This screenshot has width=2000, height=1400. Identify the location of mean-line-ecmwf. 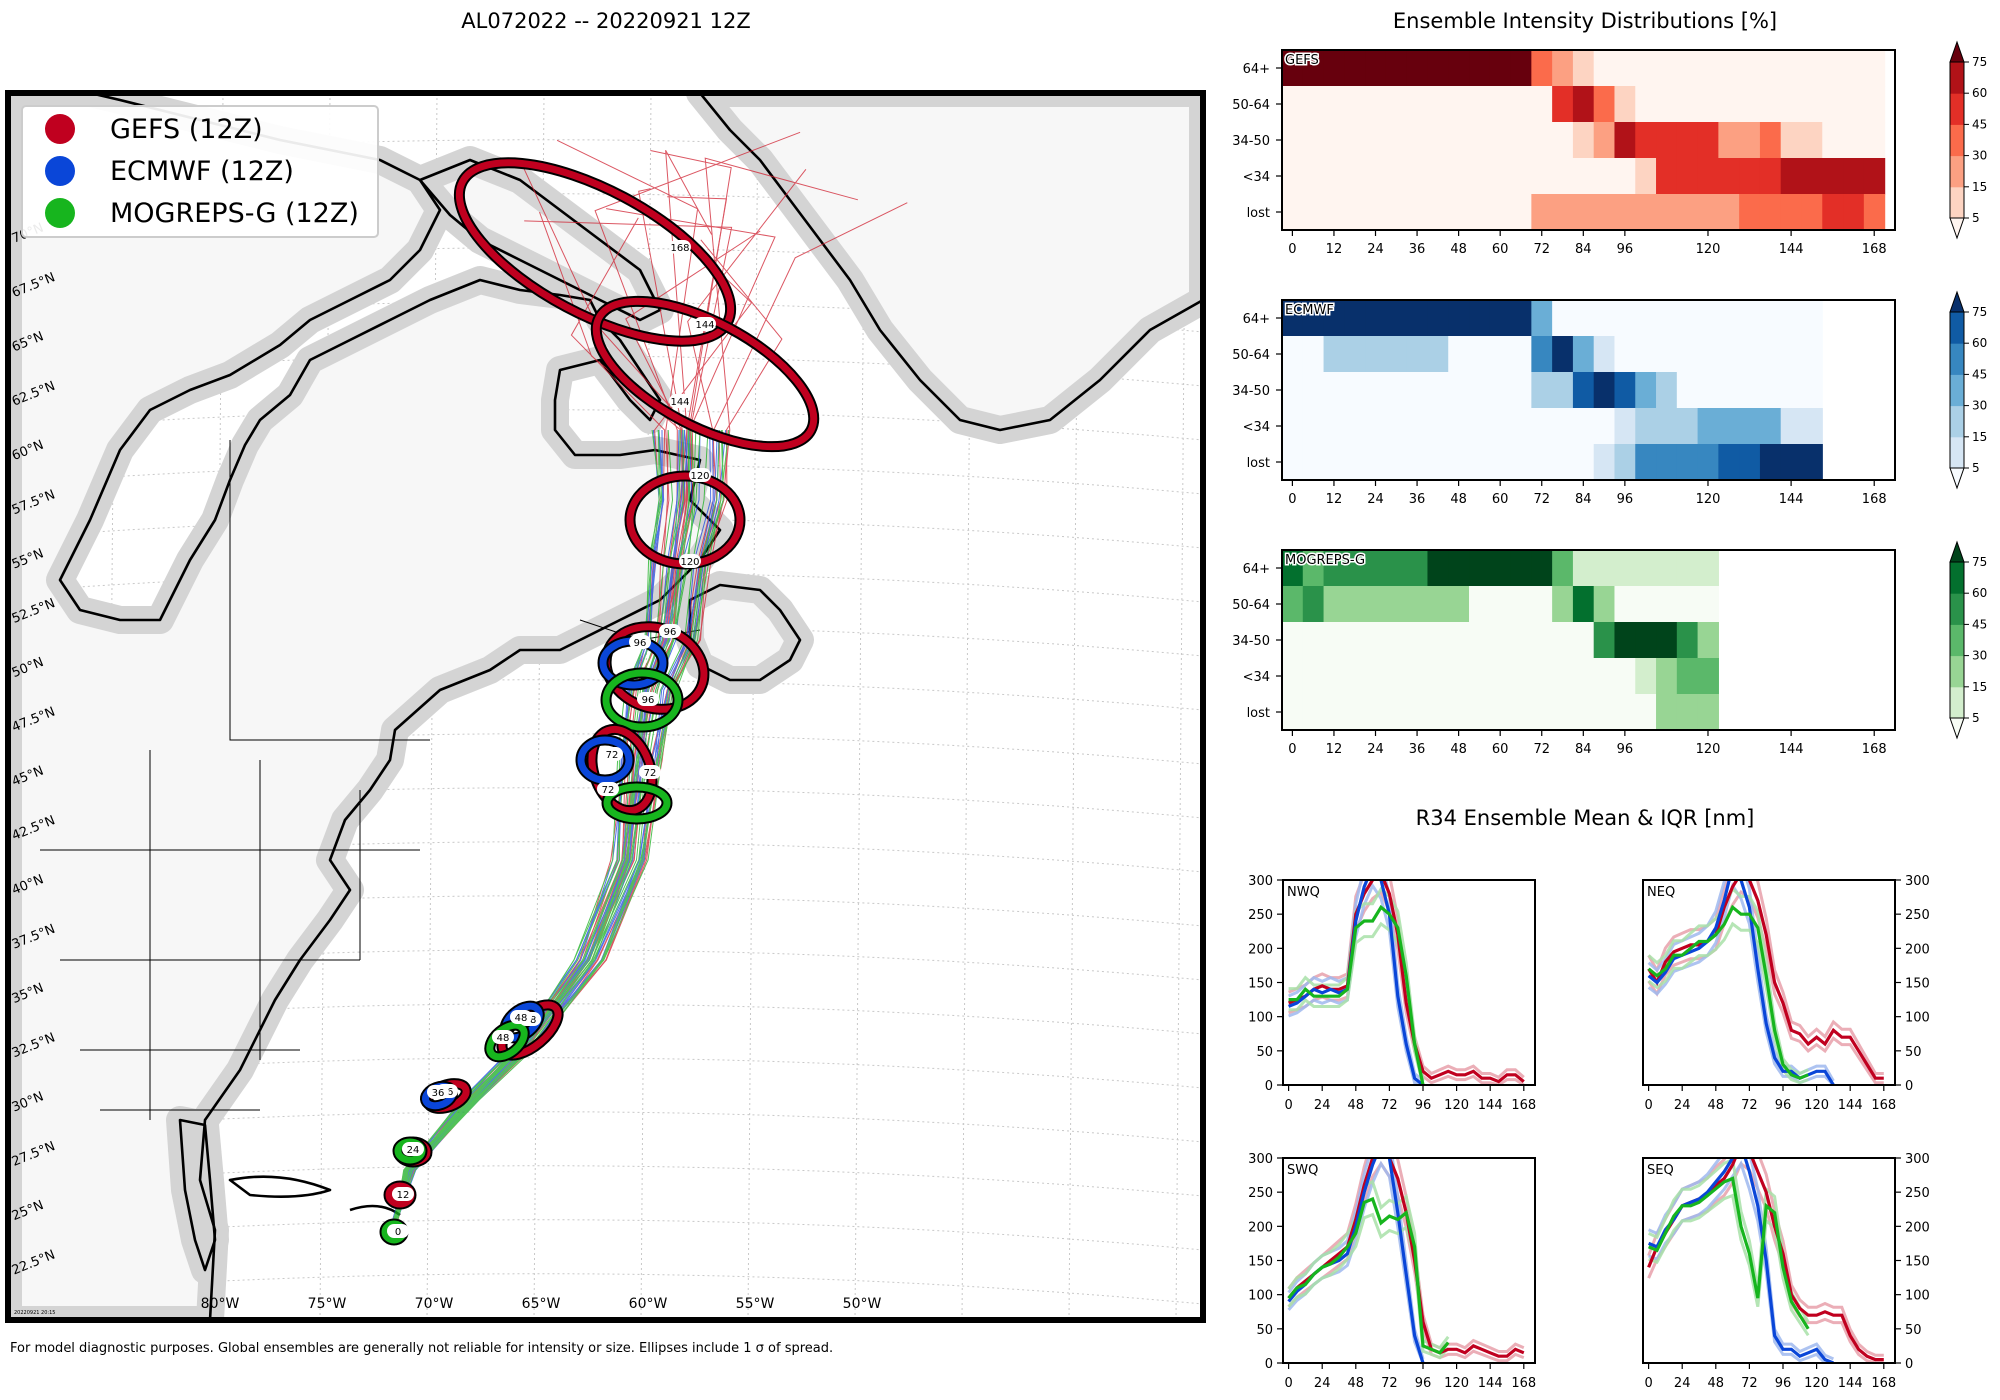
(1356, 982).